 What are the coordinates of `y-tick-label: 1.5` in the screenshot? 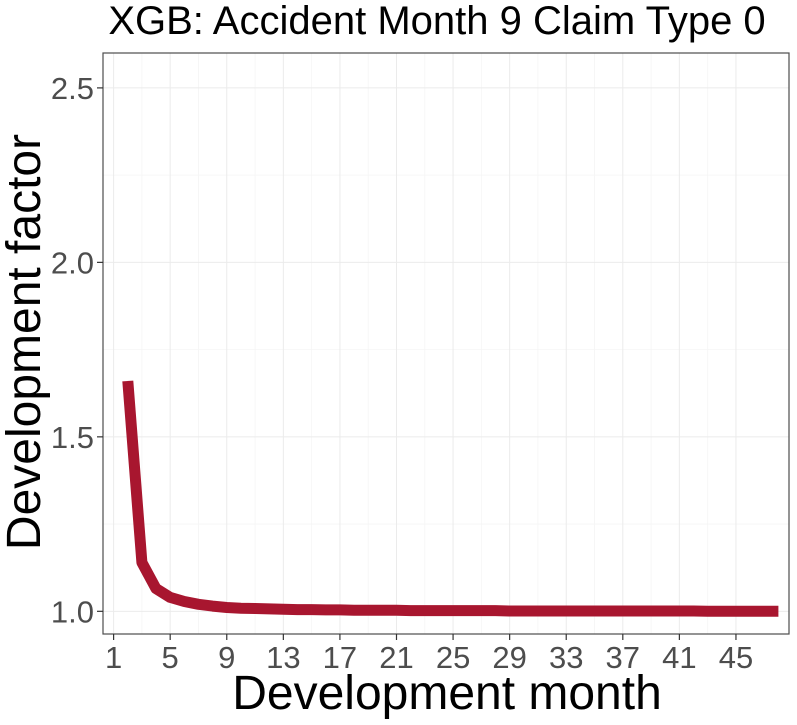 It's located at (72, 437).